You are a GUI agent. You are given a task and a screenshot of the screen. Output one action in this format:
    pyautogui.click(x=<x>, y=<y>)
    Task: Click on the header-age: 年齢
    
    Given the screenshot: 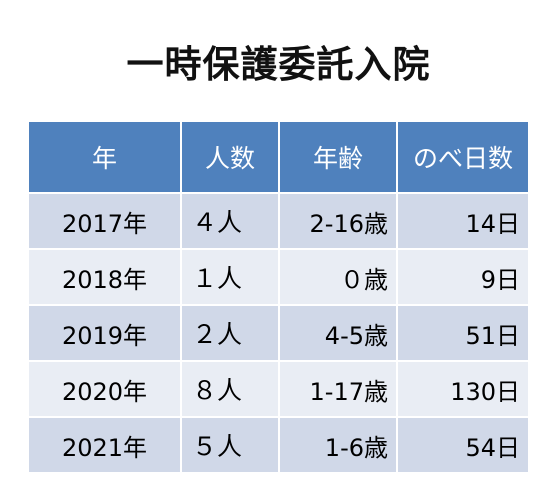 What is the action you would take?
    pyautogui.click(x=338, y=157)
    